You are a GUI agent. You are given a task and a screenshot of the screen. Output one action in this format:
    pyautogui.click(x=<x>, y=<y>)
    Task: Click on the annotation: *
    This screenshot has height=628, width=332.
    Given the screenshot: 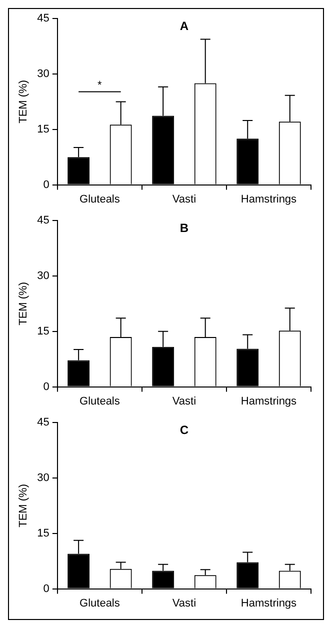 What is the action you would take?
    pyautogui.click(x=100, y=85)
    